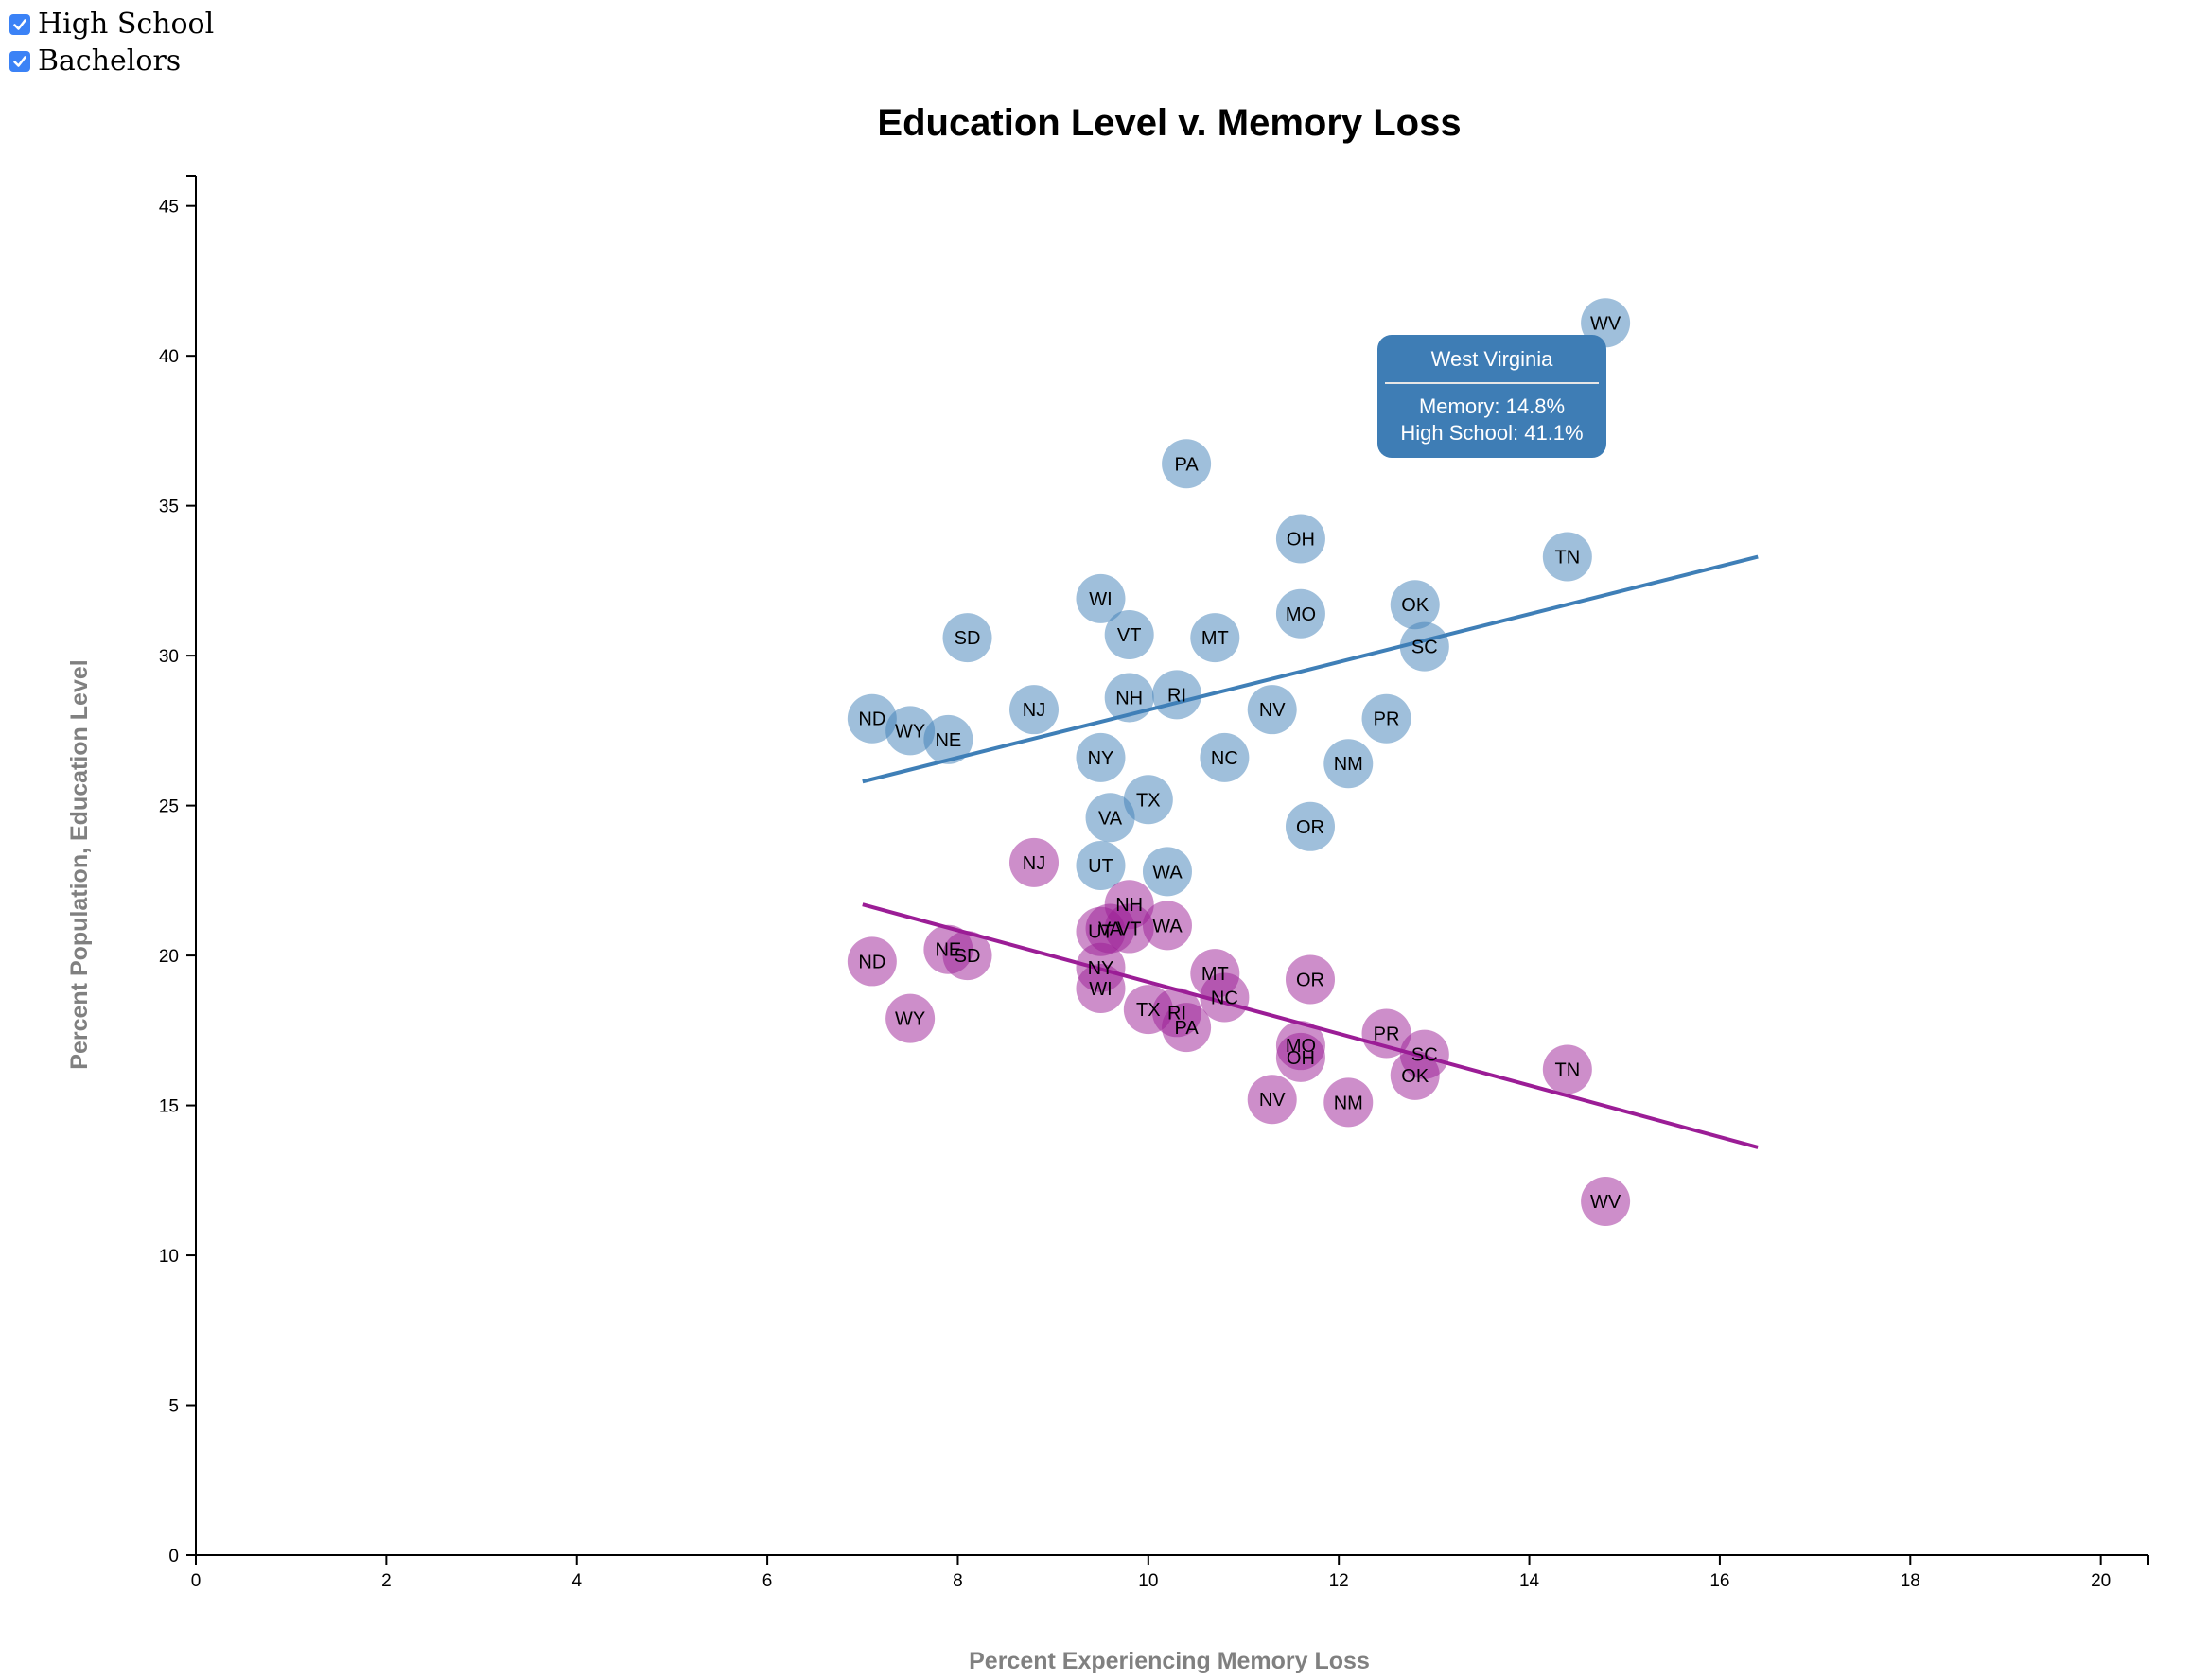  Describe the element at coordinates (1225, 997) in the screenshot. I see `point-bachelors-nc` at that location.